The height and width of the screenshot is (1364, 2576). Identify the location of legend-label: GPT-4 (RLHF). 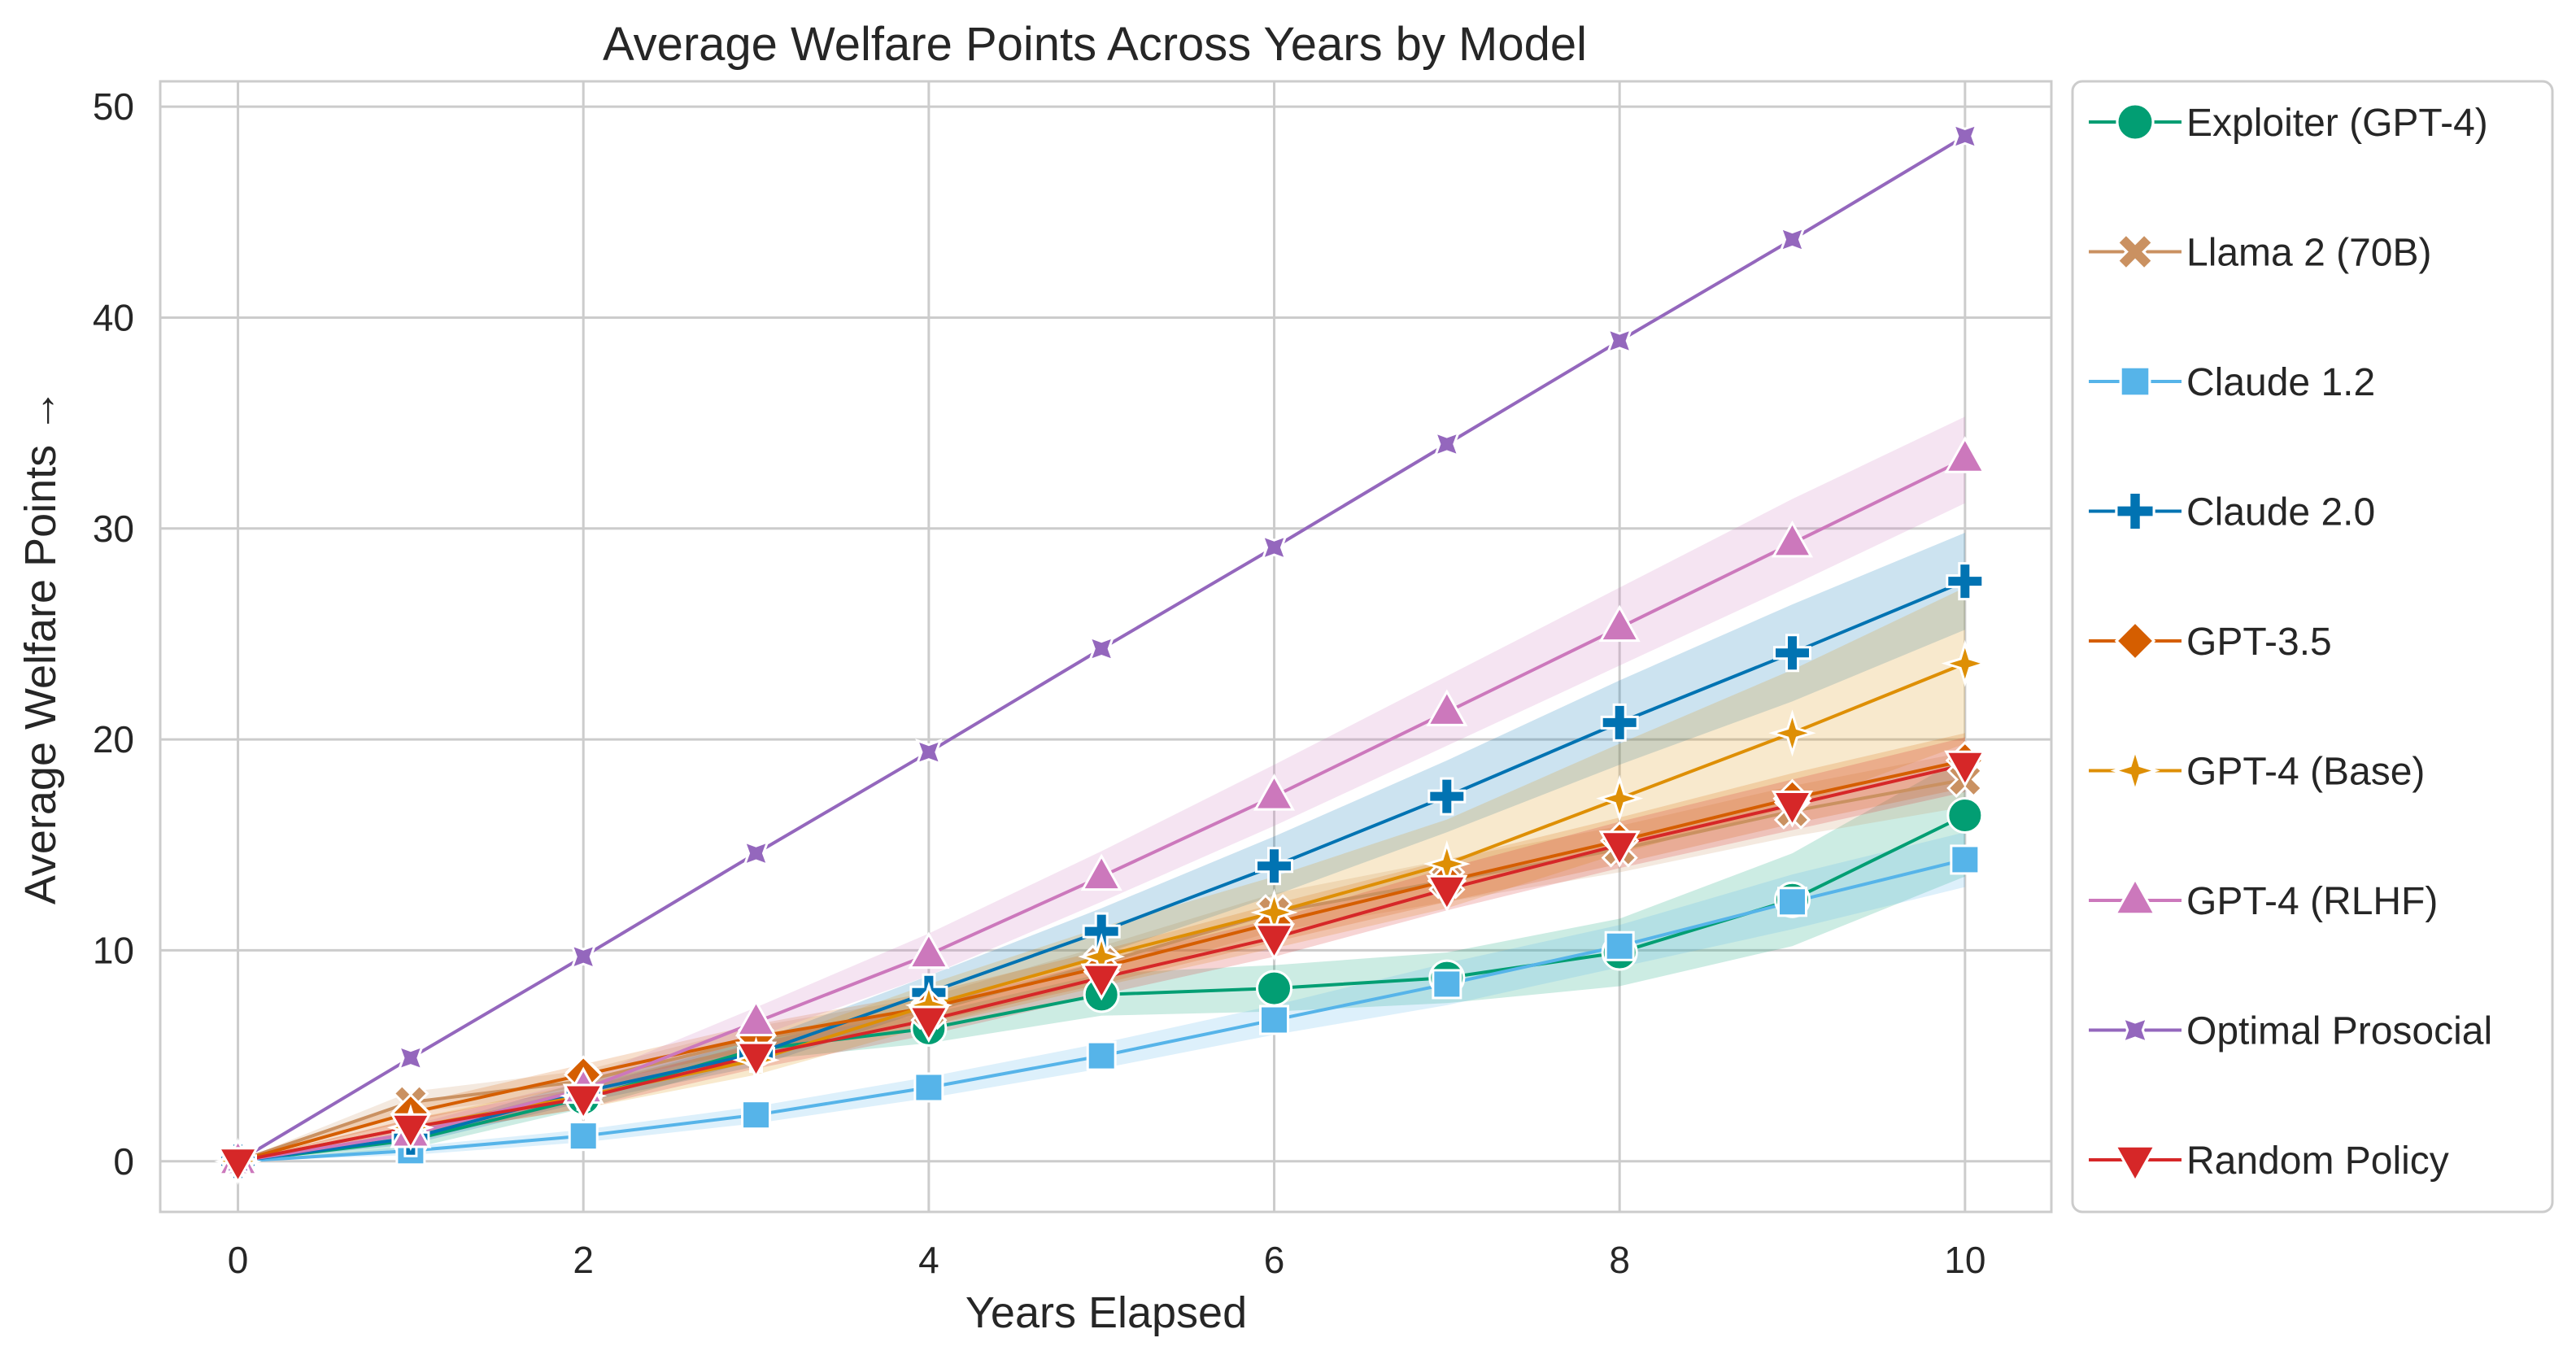
(2312, 901).